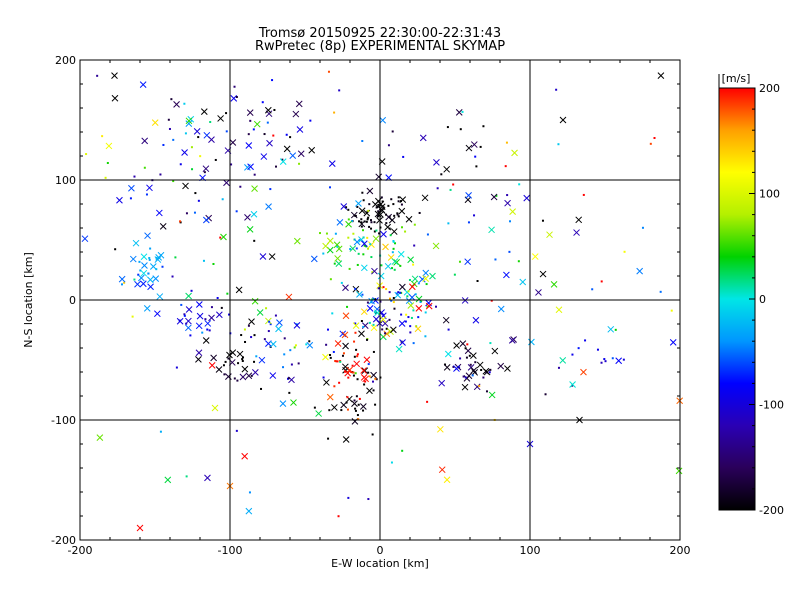 Image resolution: width=800 pixels, height=600 pixels. Describe the element at coordinates (736, 78) in the screenshot. I see `colorbar-label: [m/s]` at that location.